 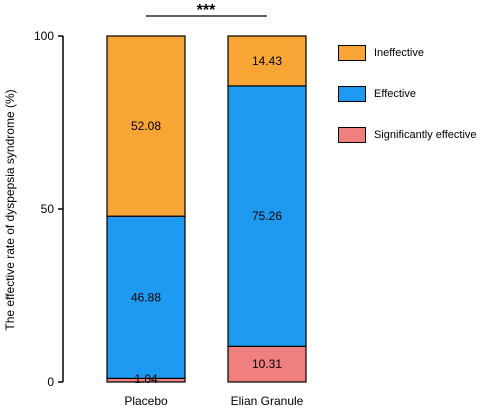 I want to click on data-label: 75.26, so click(x=267, y=216).